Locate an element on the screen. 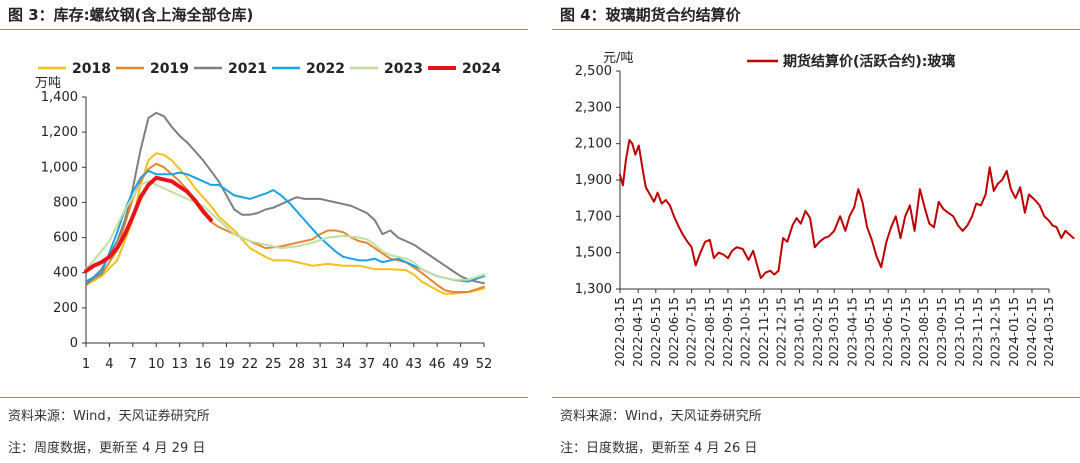 This screenshot has height=463, width=1080. y-tick-label: 200 is located at coordinates (65, 308).